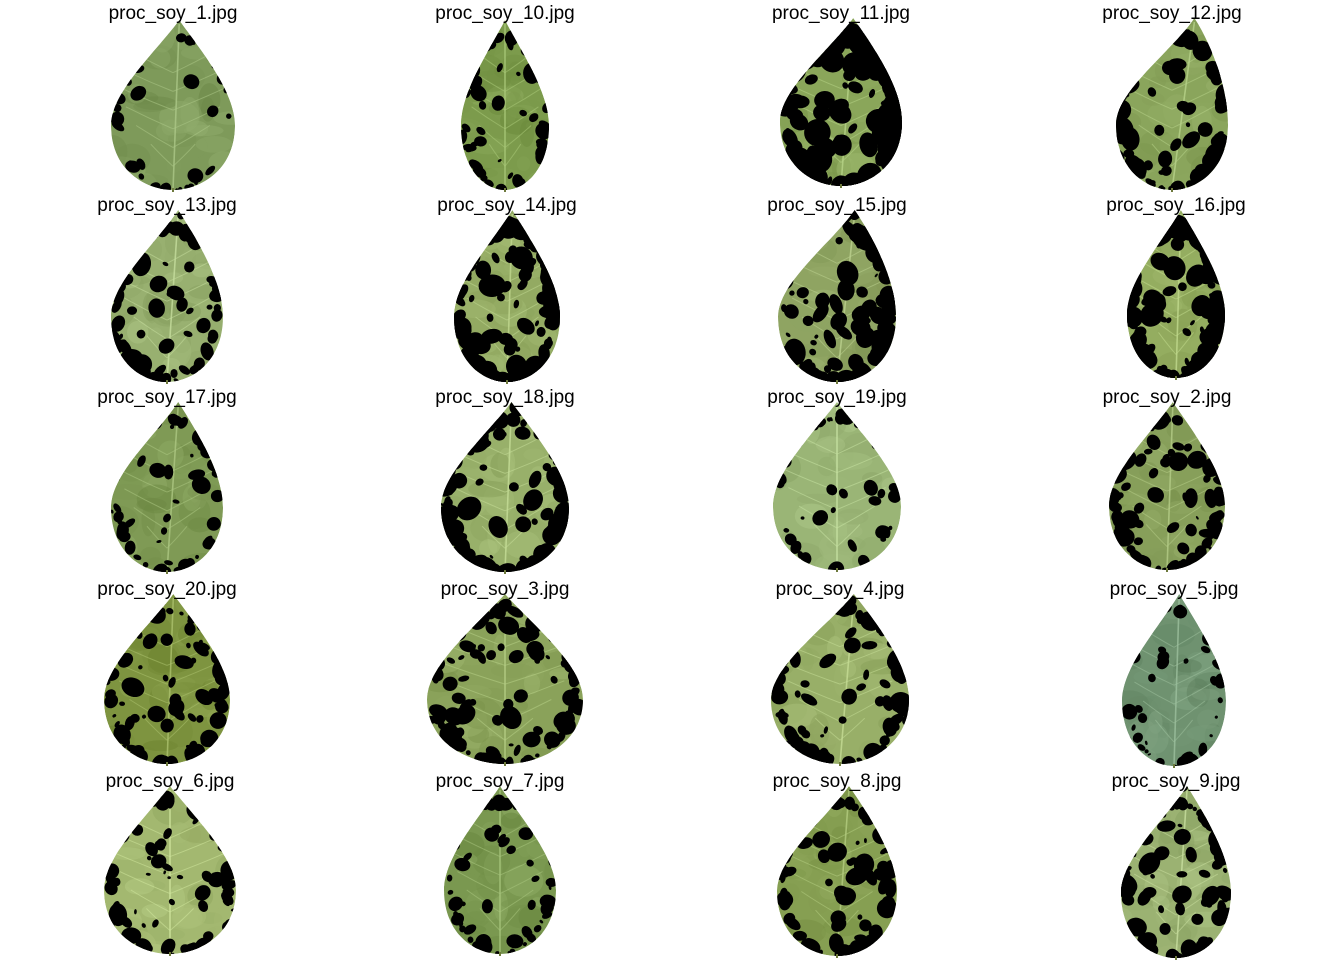 Image resolution: width=1344 pixels, height=960 pixels. I want to click on leaf-panel: proc_soy_11.jpg, so click(840, 96).